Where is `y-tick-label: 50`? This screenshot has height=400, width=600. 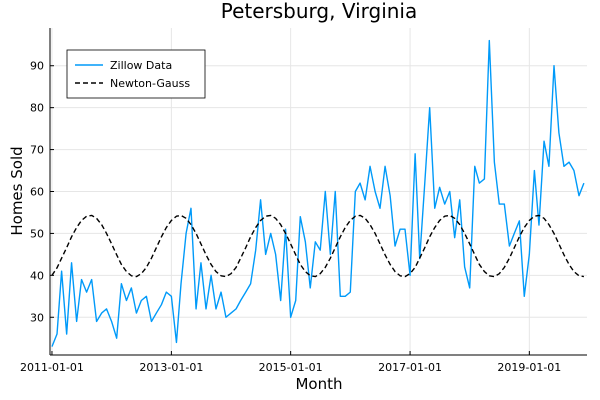 y-tick-label: 50 is located at coordinates (37, 233).